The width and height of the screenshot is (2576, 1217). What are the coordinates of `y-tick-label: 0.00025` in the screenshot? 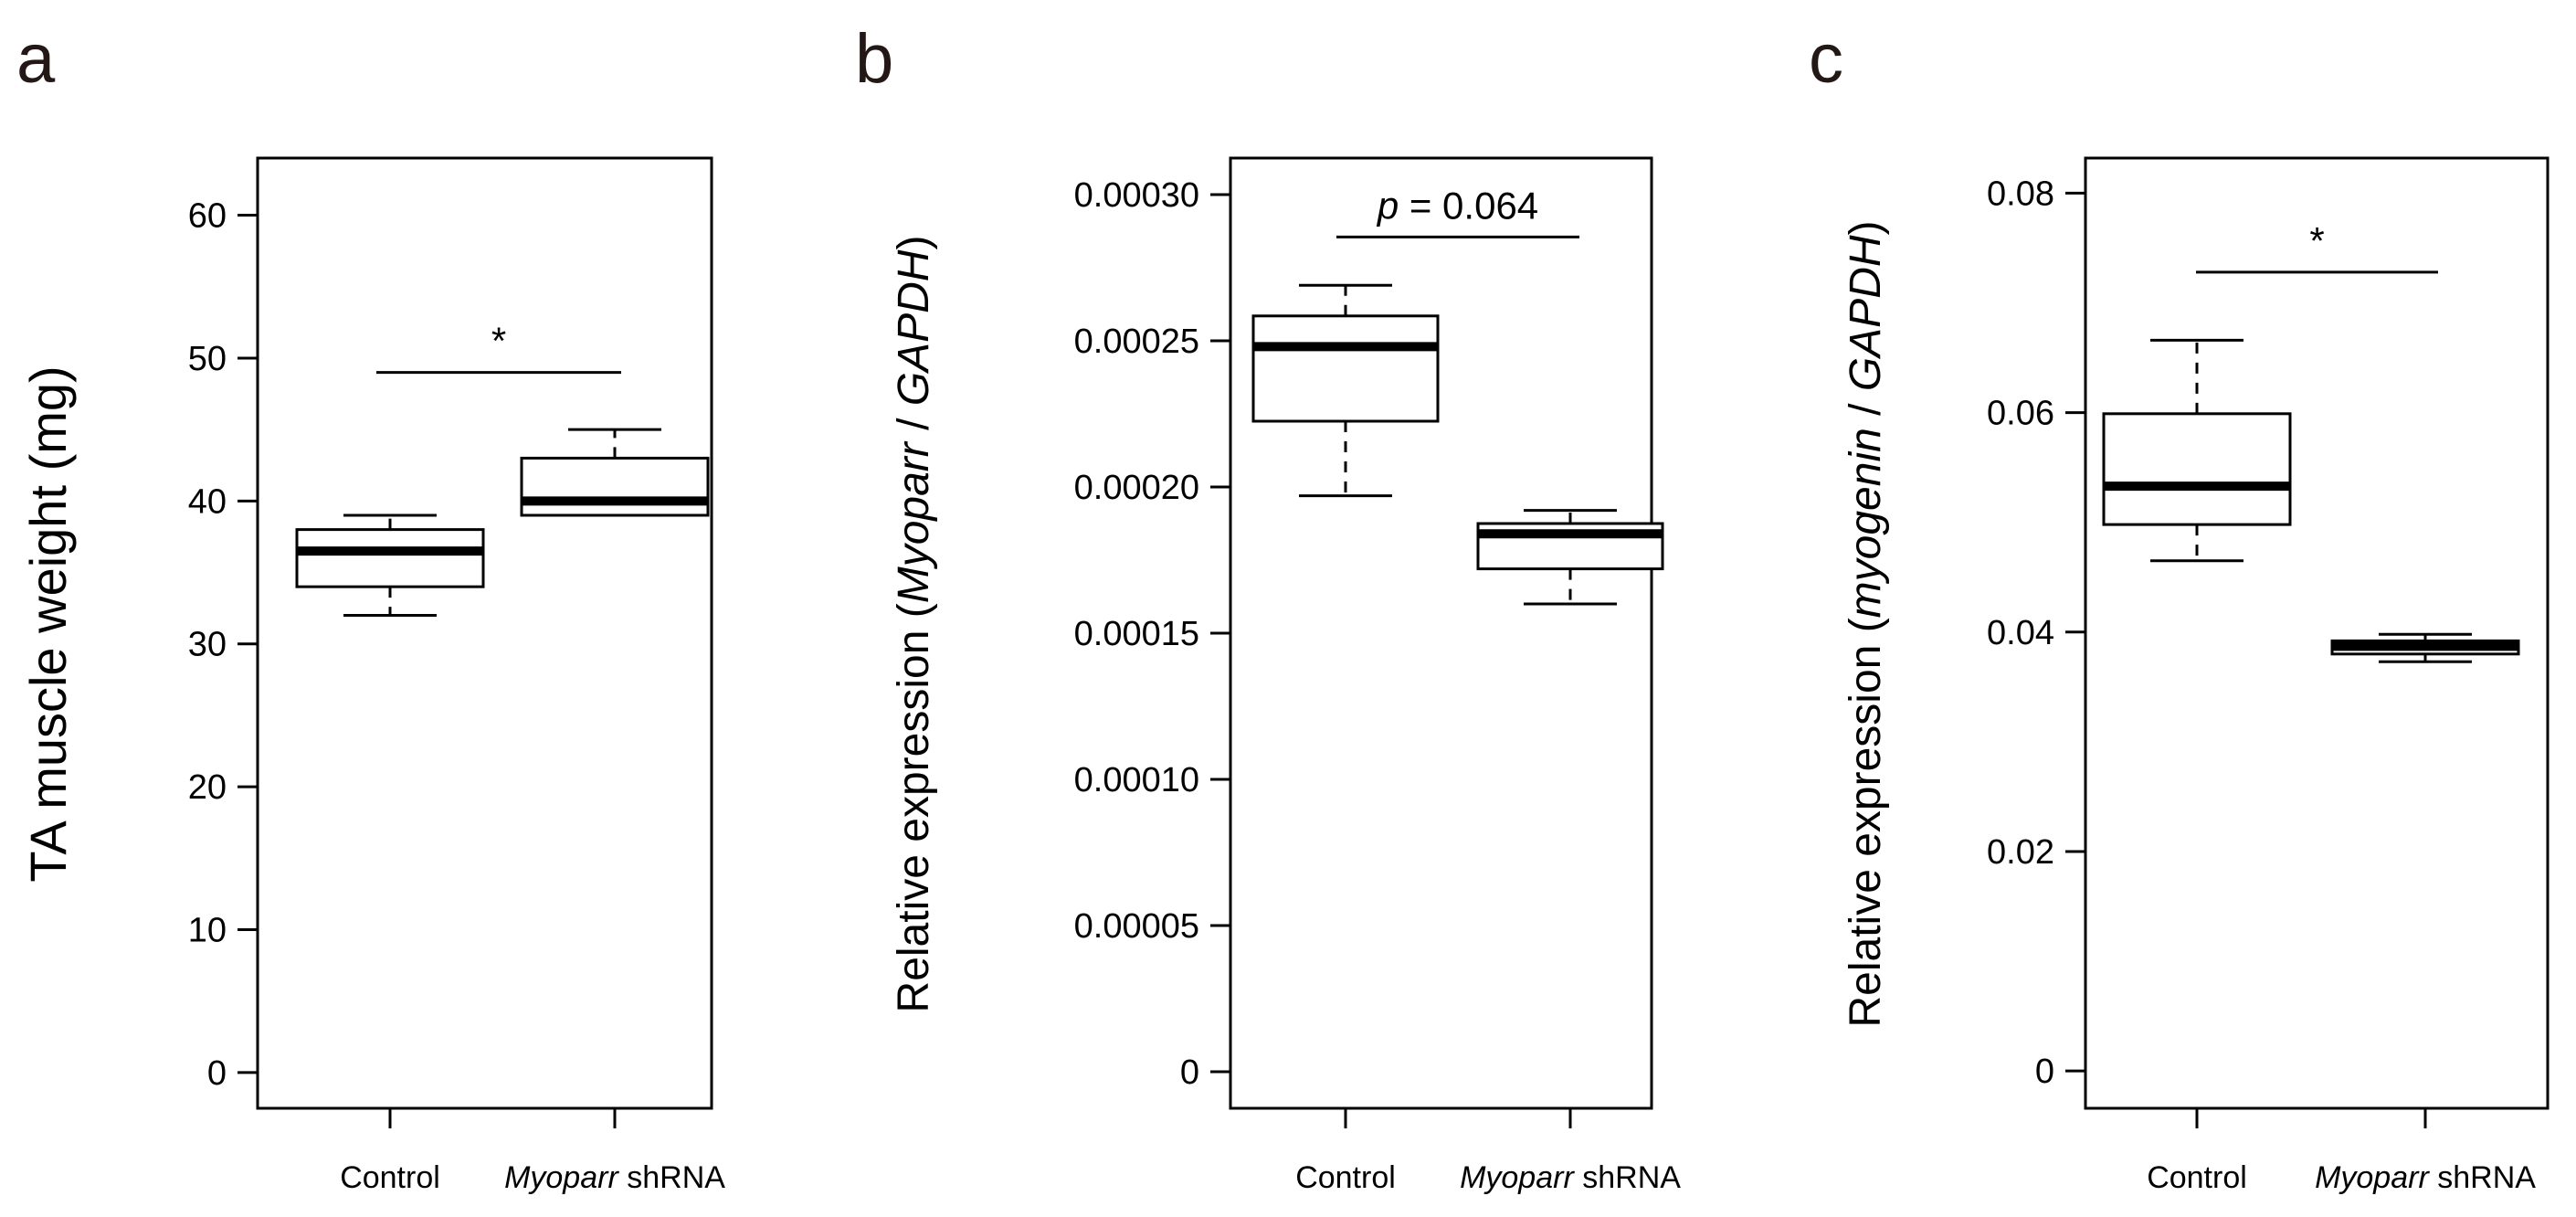 It's located at (1136, 342).